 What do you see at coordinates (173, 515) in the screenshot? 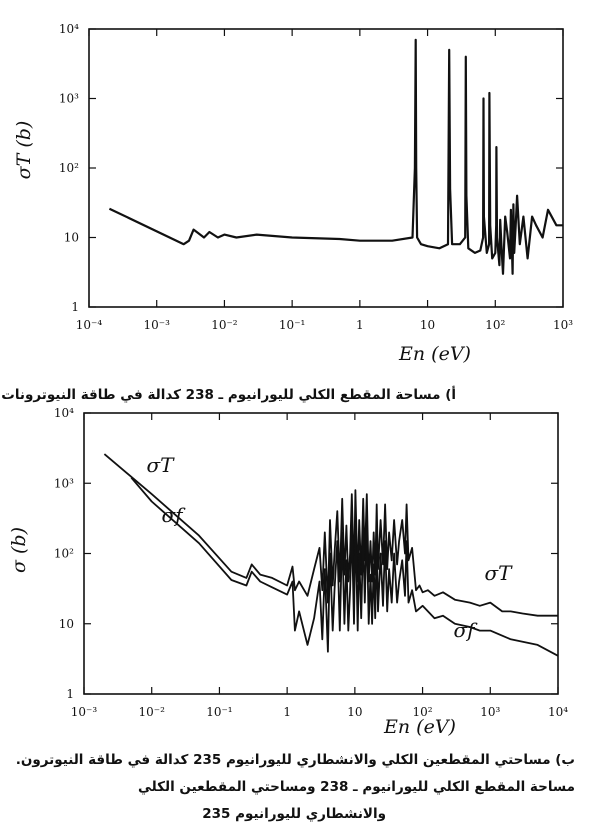
I see `curve-label-fission-upper: σf` at bounding box center [173, 515].